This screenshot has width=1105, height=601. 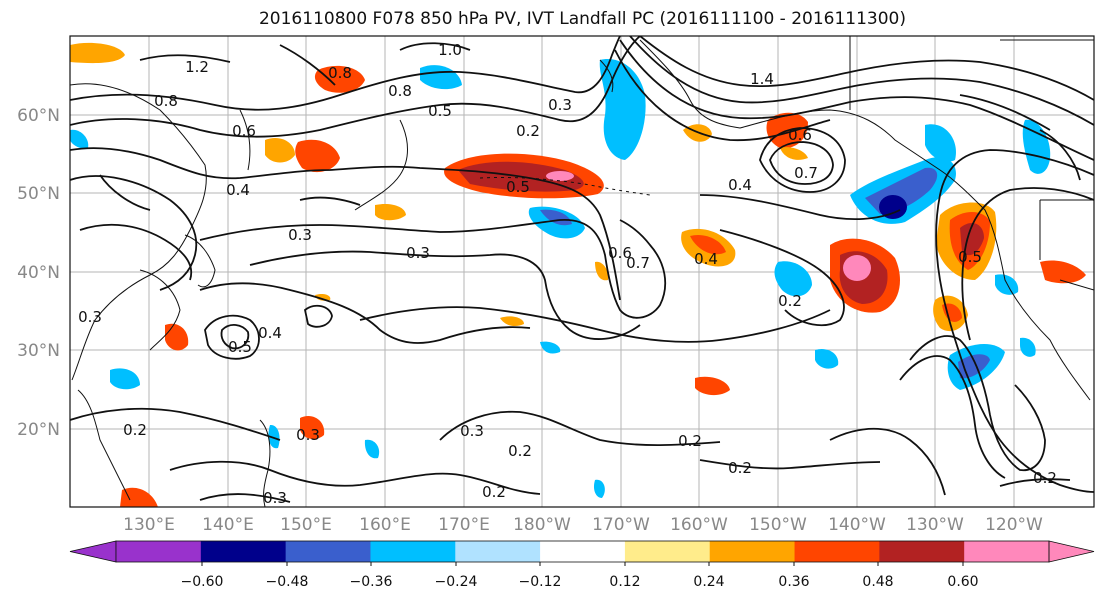 What do you see at coordinates (877, 582) in the screenshot?
I see `colorbar-tick-label: 0.48` at bounding box center [877, 582].